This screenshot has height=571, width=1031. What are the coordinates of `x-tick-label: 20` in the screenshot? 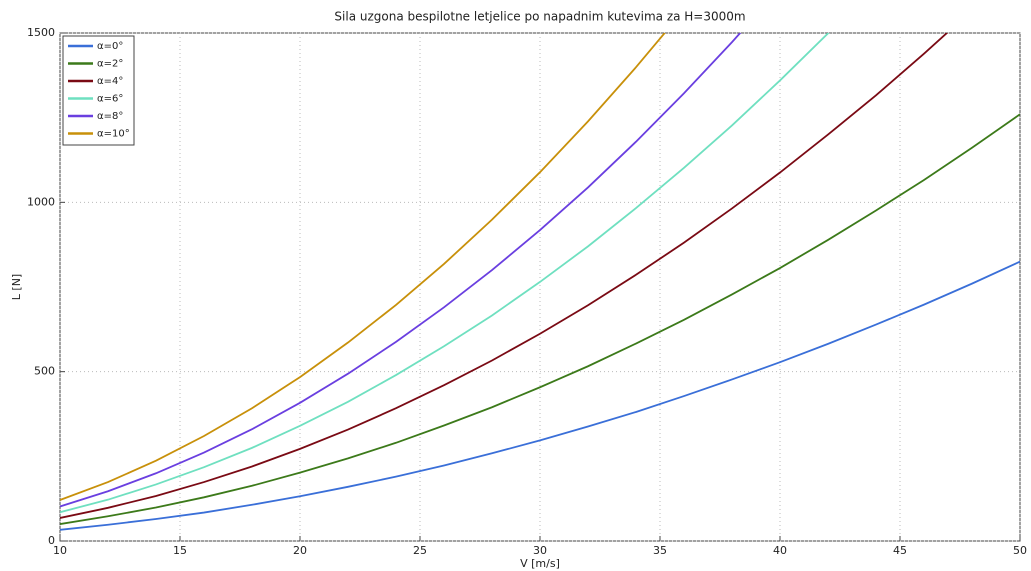 It's located at (300, 550).